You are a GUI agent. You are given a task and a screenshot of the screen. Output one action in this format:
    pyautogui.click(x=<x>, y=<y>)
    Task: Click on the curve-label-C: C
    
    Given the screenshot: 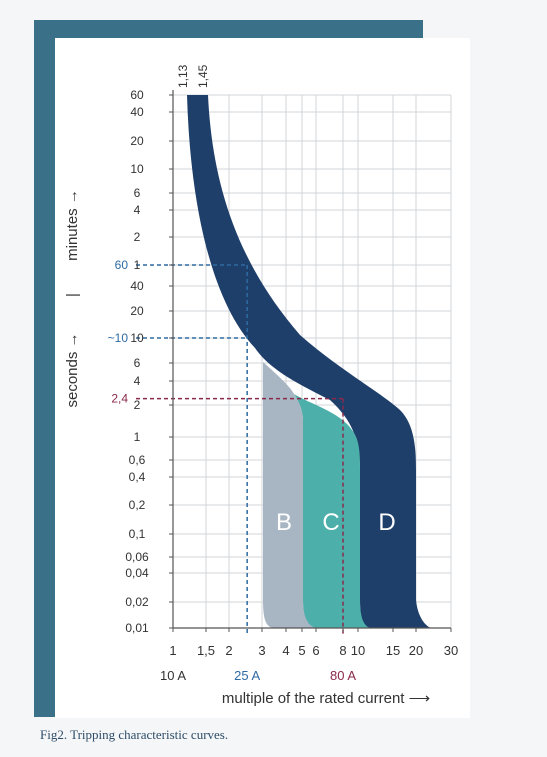 What is the action you would take?
    pyautogui.click(x=330, y=522)
    